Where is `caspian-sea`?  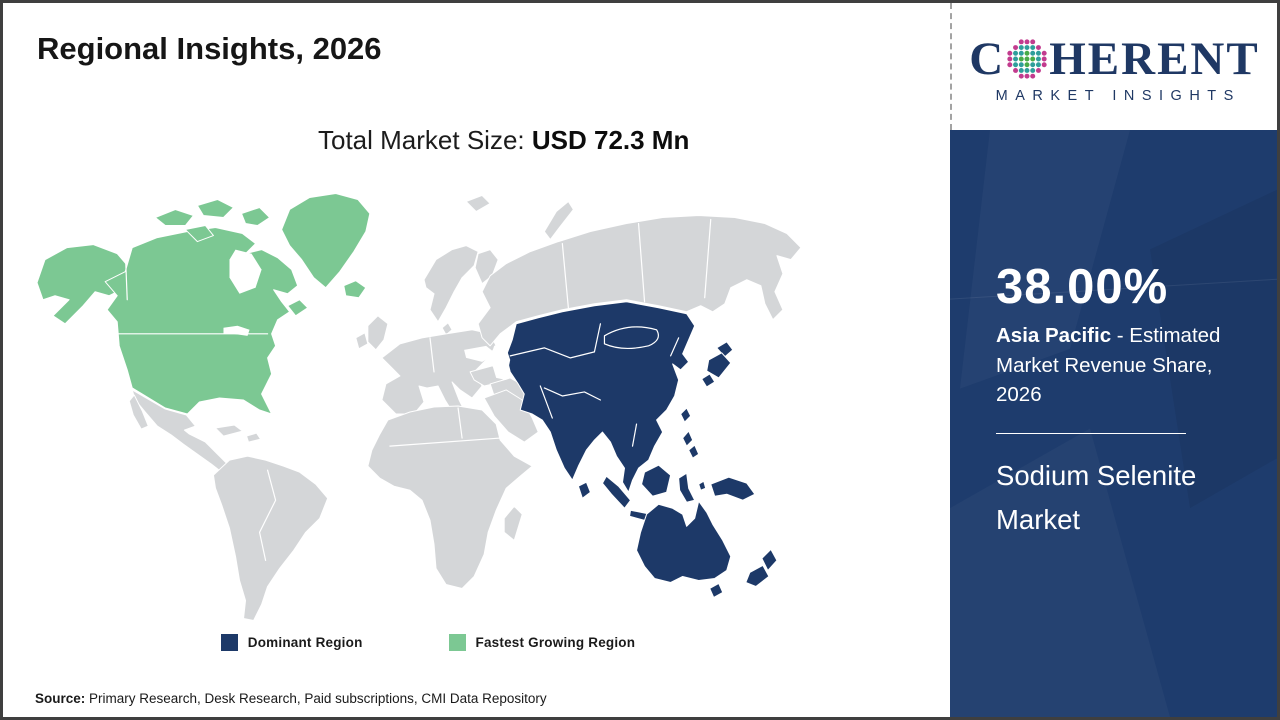 caspian-sea is located at coordinates (500, 360).